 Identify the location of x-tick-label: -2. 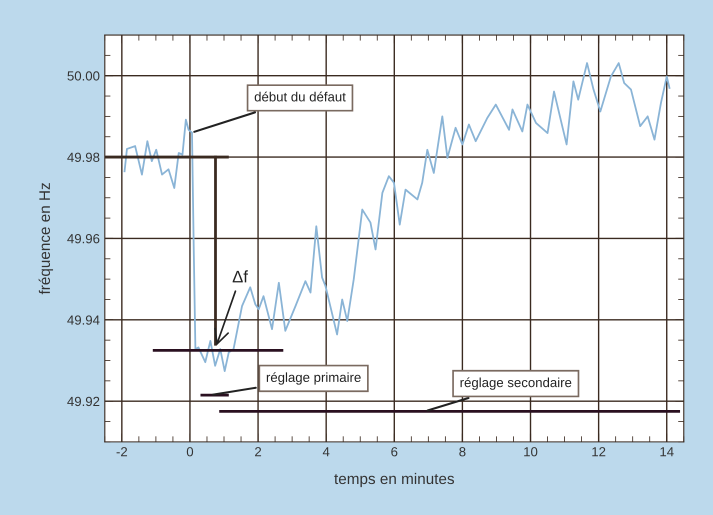
(122, 451).